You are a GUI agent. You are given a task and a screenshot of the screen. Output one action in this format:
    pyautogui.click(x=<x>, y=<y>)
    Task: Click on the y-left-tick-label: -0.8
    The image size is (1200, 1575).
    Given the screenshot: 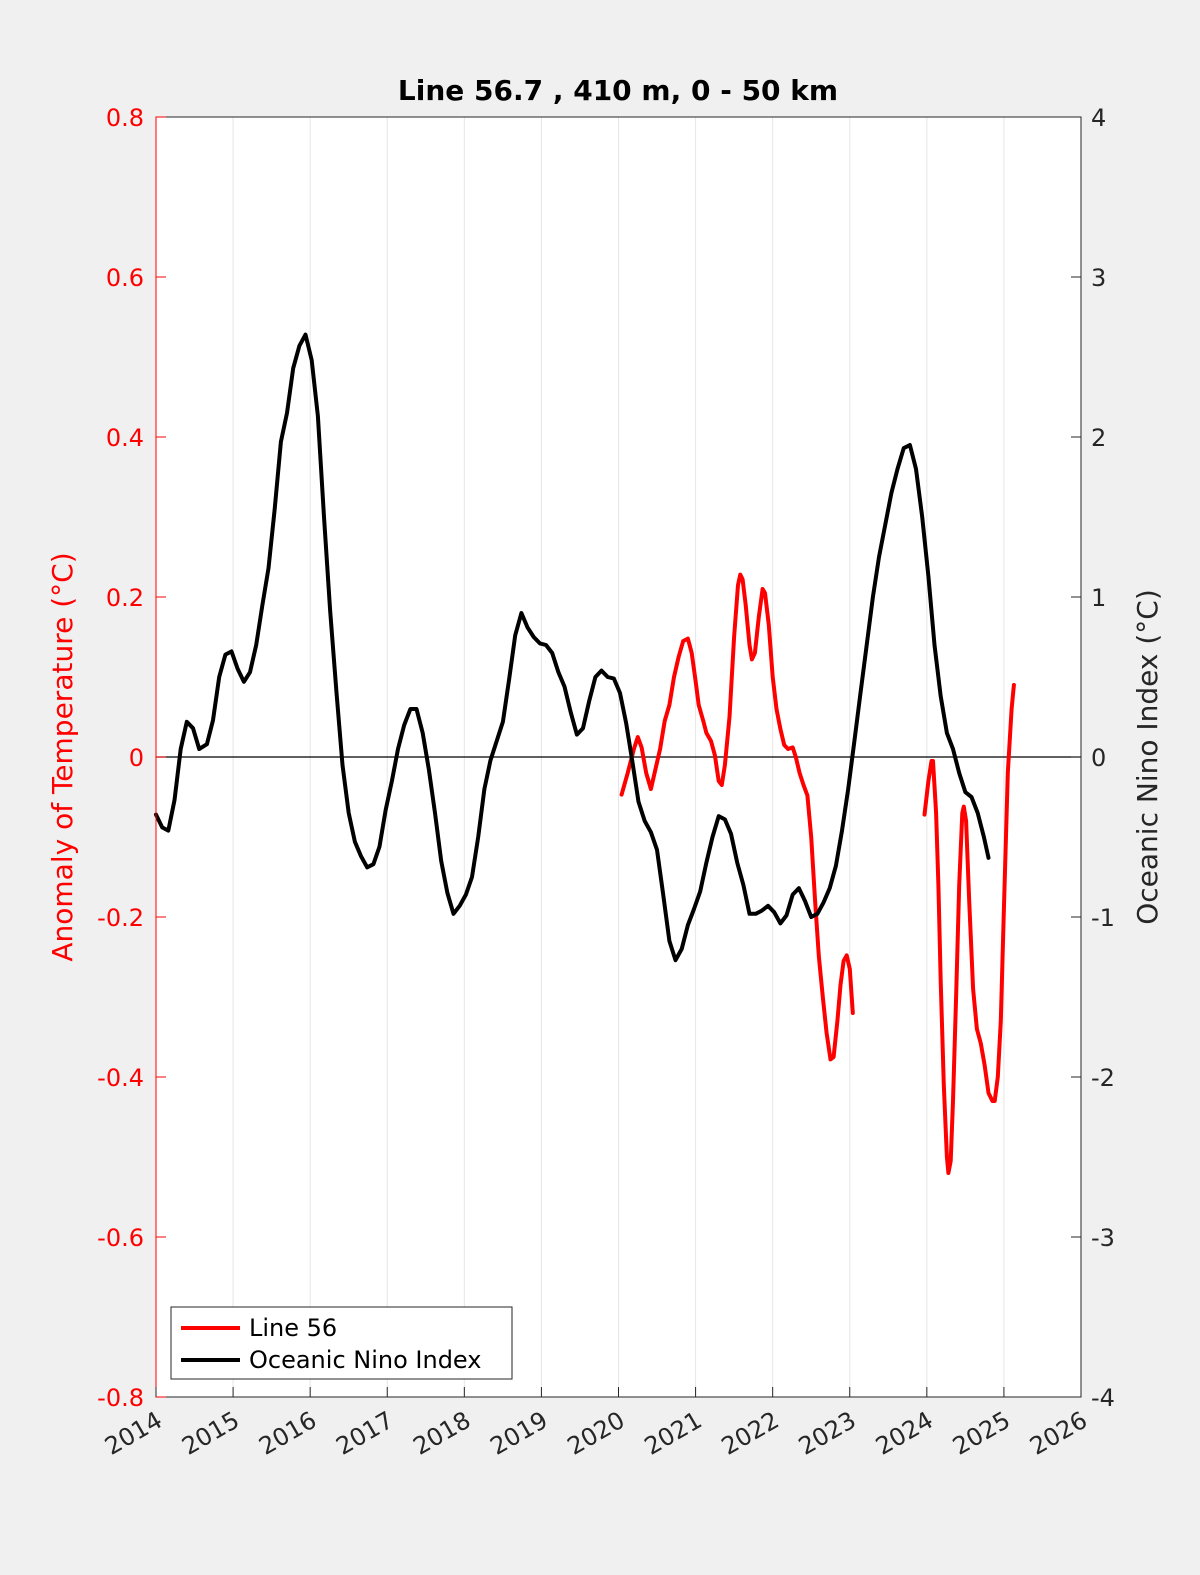 What is the action you would take?
    pyautogui.click(x=120, y=1398)
    